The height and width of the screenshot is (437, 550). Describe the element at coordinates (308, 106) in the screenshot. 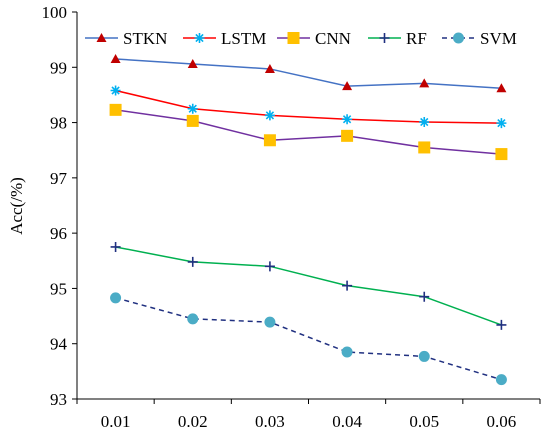

I see `series-line-lstm` at that location.